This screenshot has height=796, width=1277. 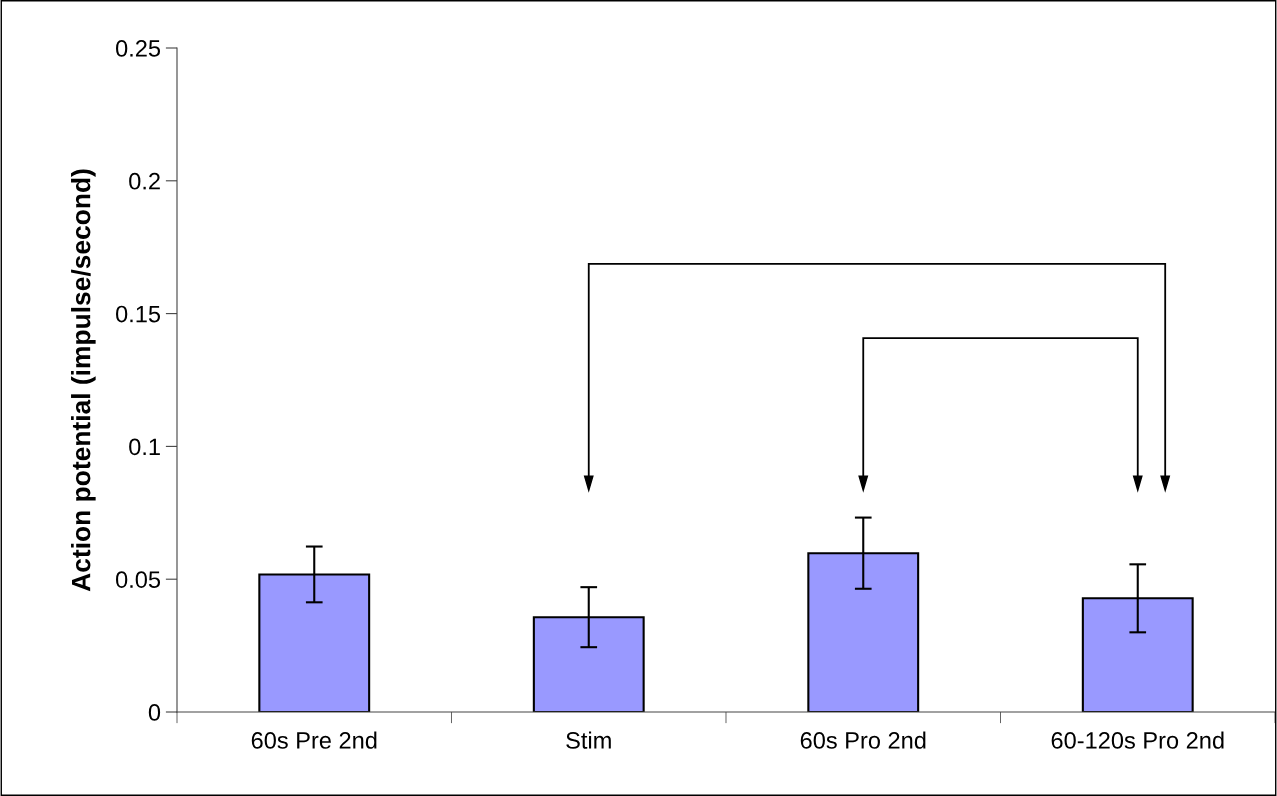 What do you see at coordinates (154, 712) in the screenshot?
I see `y-tick-label: 0` at bounding box center [154, 712].